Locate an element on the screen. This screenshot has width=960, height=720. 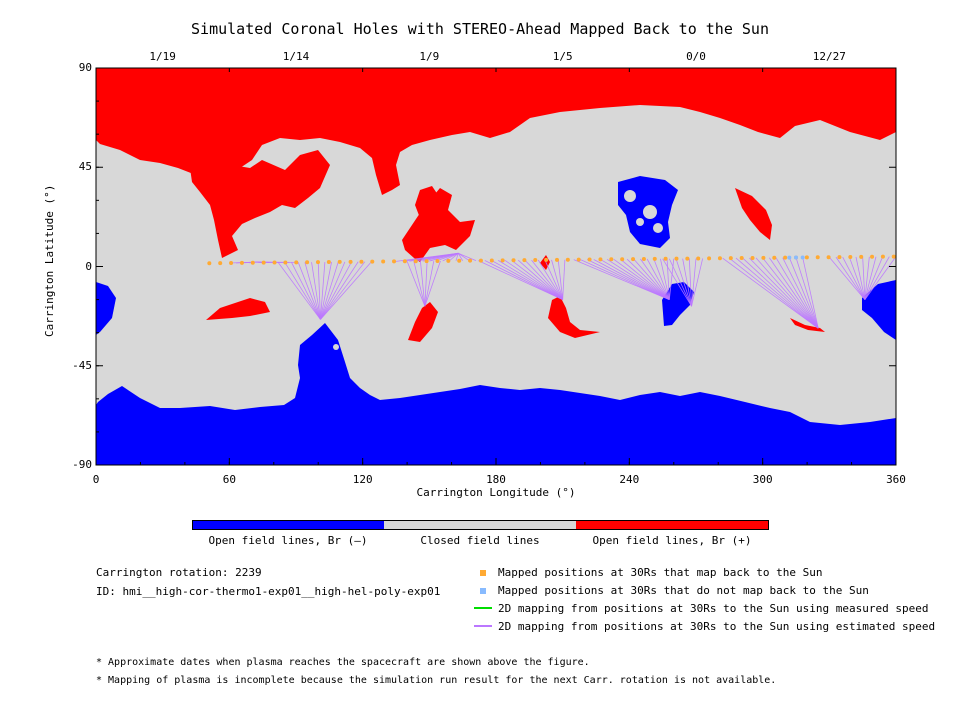
legend-swatch-measured is located at coordinates (483, 608).